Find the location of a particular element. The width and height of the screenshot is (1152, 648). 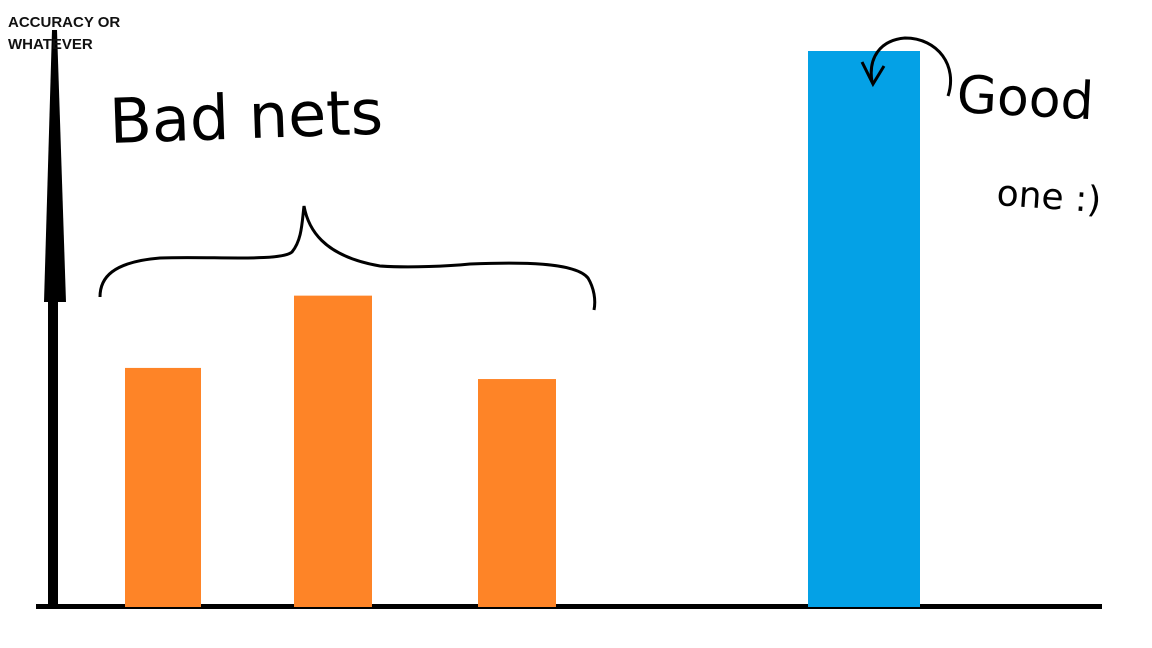

arrow-head is located at coordinates (873, 74).